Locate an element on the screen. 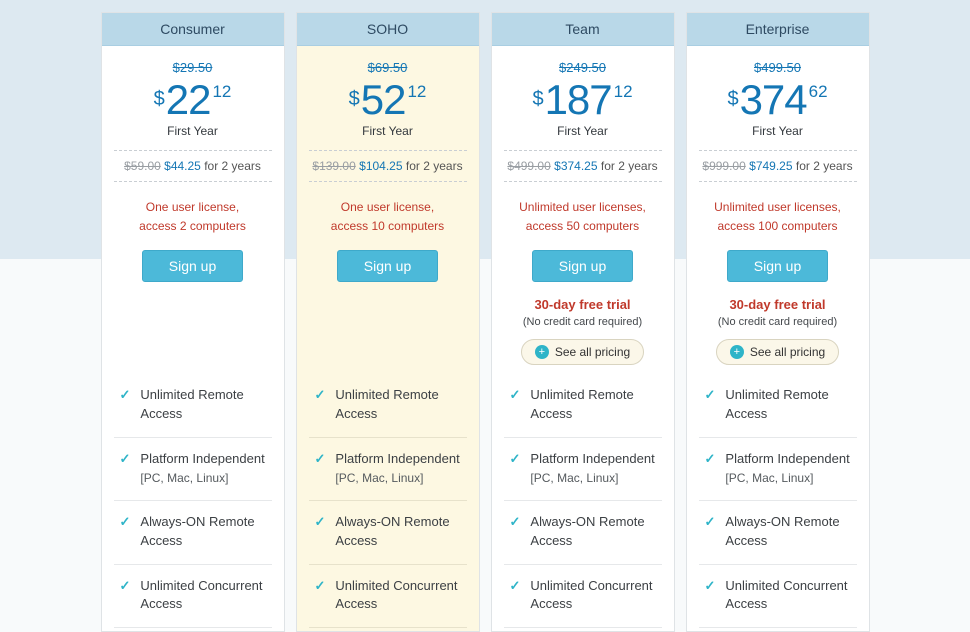 The image size is (970, 632). trial-note: (No credit card required) is located at coordinates (582, 322).